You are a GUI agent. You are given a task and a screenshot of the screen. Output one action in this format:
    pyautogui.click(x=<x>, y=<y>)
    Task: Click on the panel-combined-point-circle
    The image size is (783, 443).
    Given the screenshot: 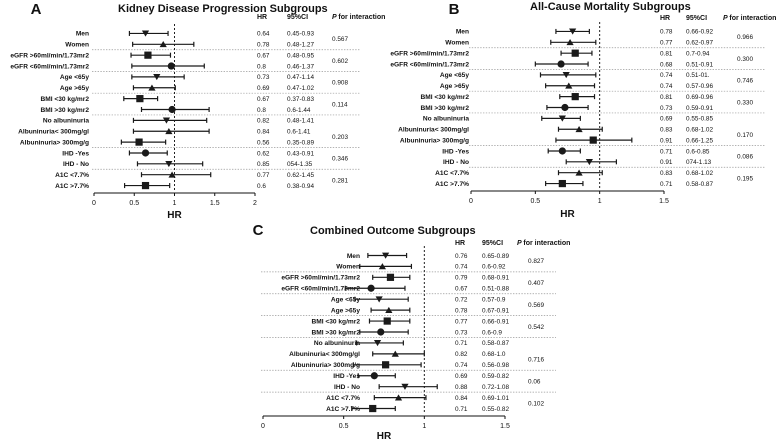 What is the action you would take?
    pyautogui.click(x=374, y=376)
    